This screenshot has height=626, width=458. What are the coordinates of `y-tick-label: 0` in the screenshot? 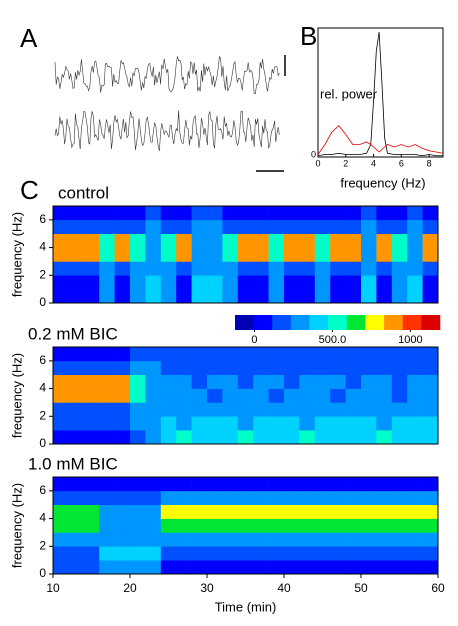 It's located at (313, 154).